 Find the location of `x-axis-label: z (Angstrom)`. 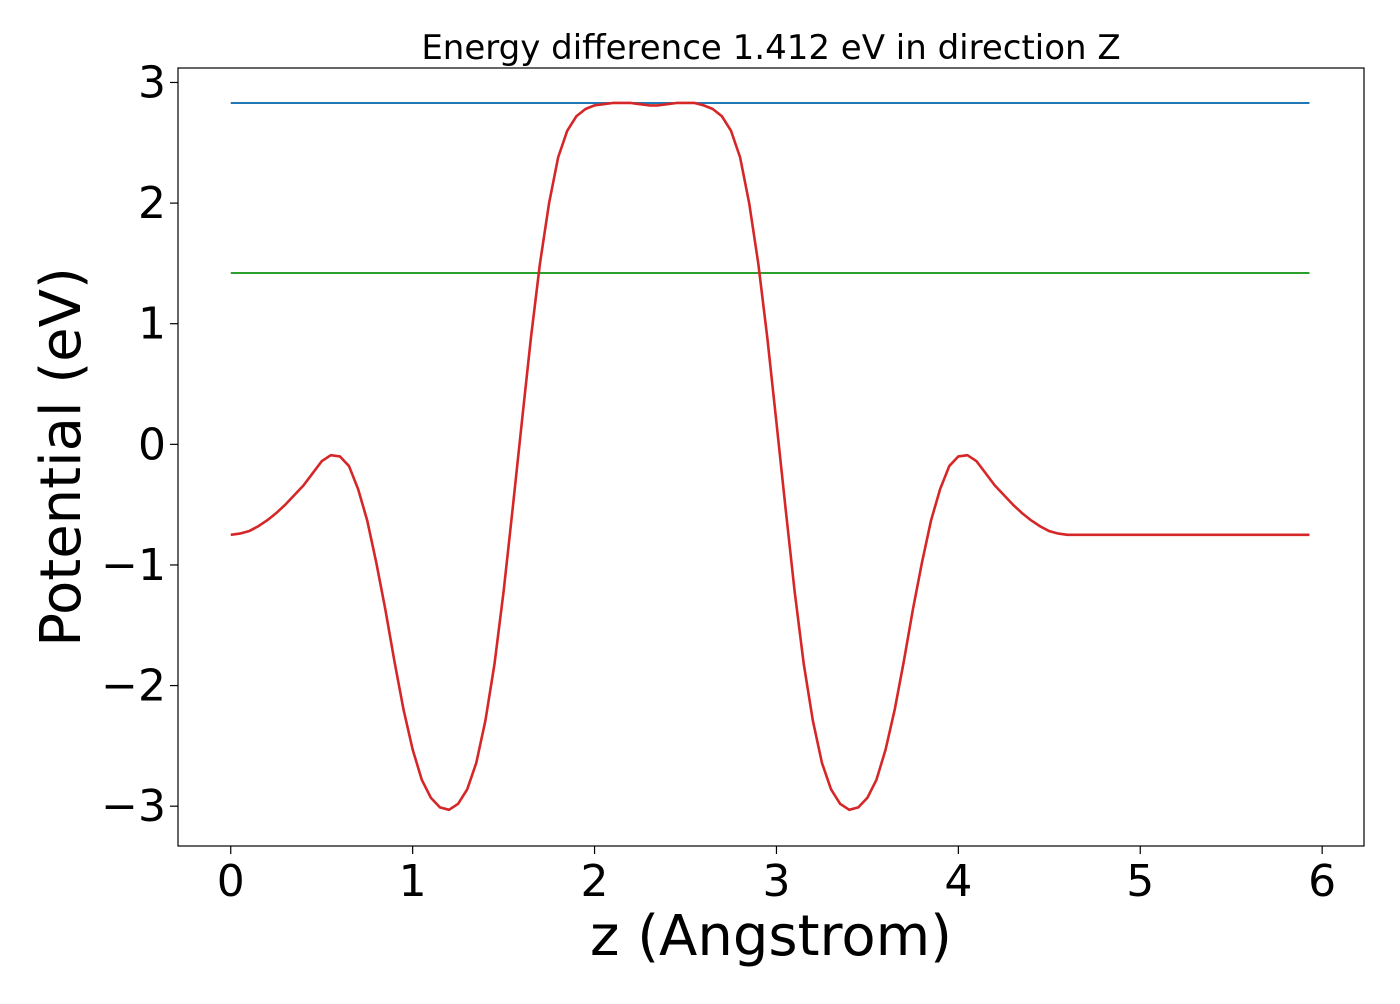

x-axis-label: z (Angstrom) is located at coordinates (771, 936).